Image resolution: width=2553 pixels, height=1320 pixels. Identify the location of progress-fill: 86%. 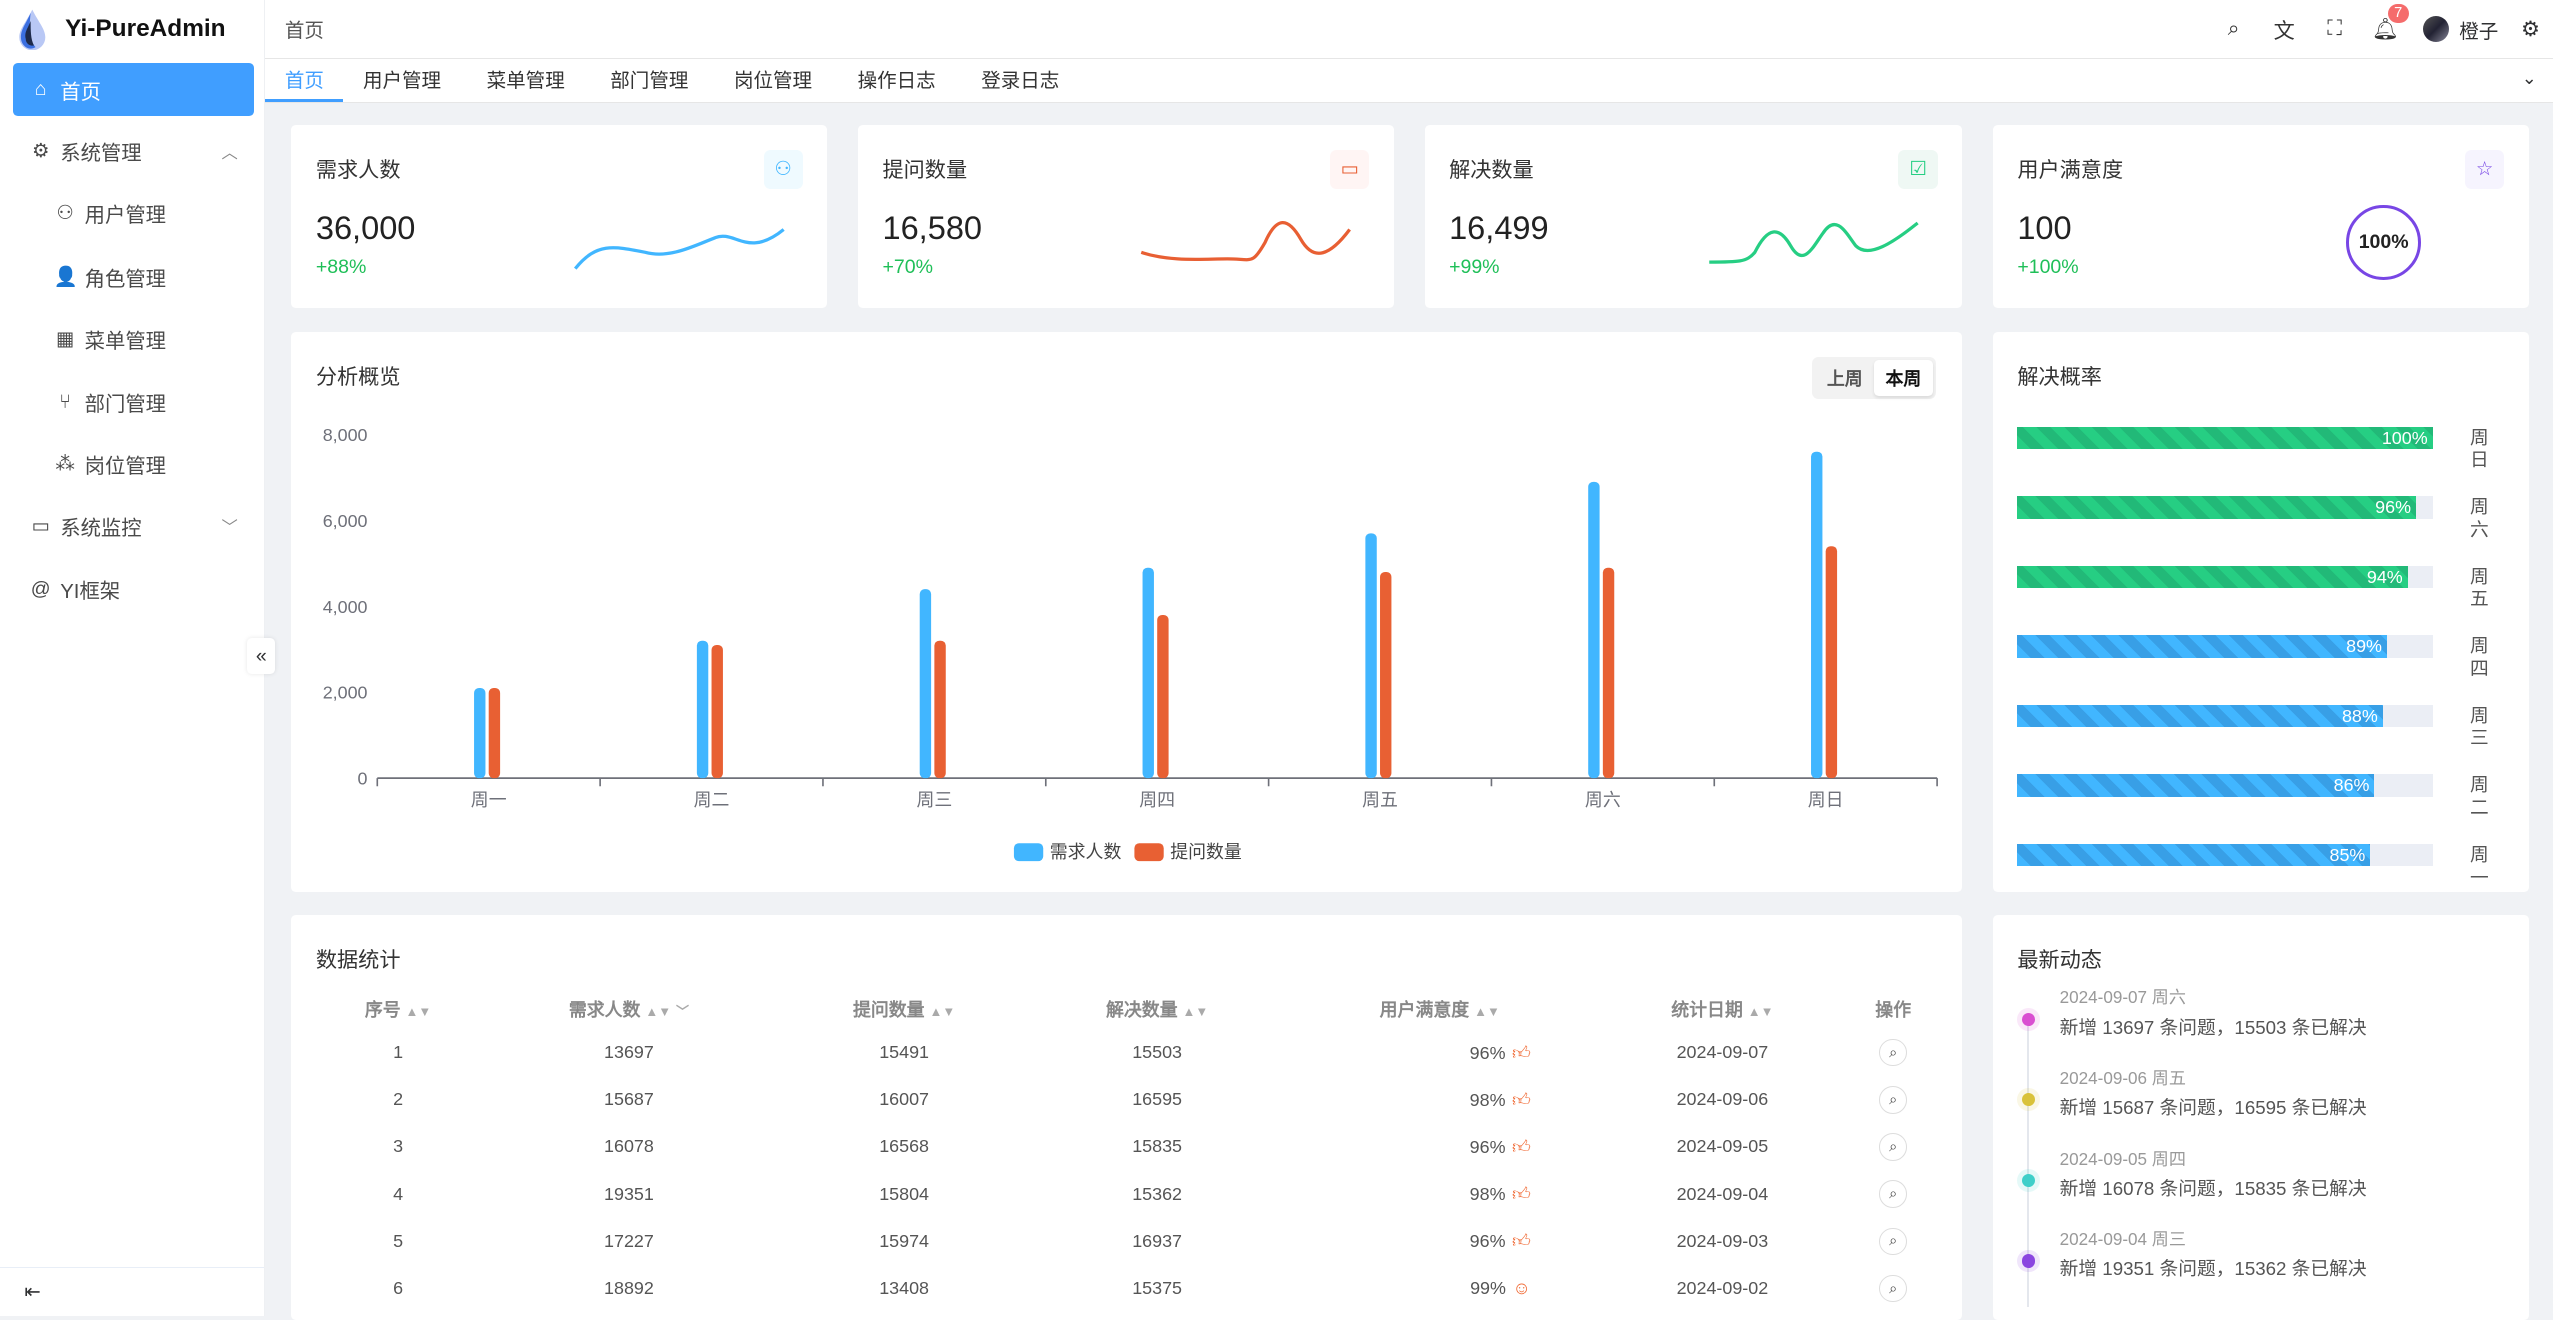
(2196, 785).